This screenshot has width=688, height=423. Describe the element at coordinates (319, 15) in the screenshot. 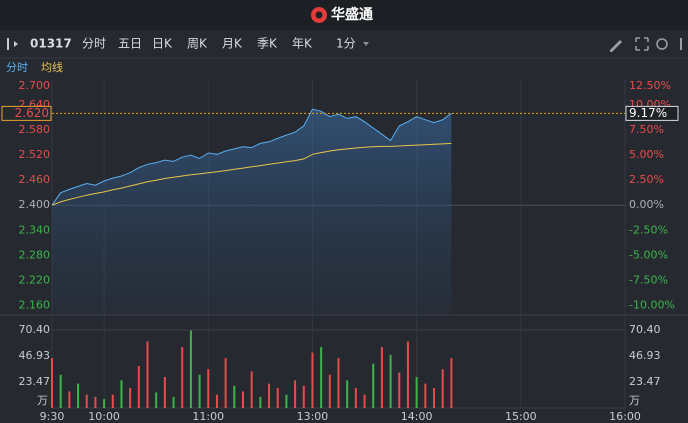

I see `brand-logo` at that location.